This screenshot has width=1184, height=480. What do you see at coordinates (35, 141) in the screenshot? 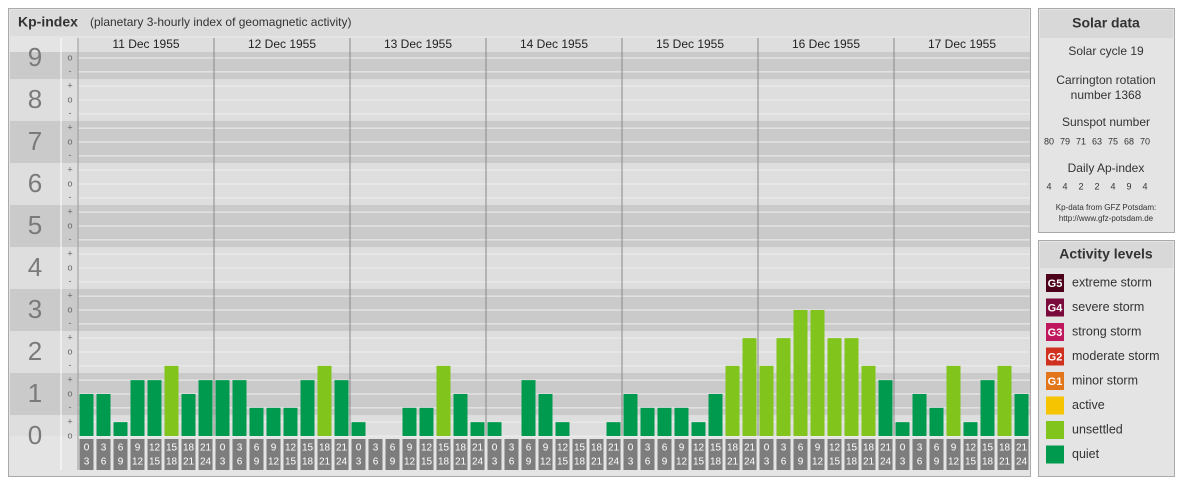
I see `y-tick-label: 7` at bounding box center [35, 141].